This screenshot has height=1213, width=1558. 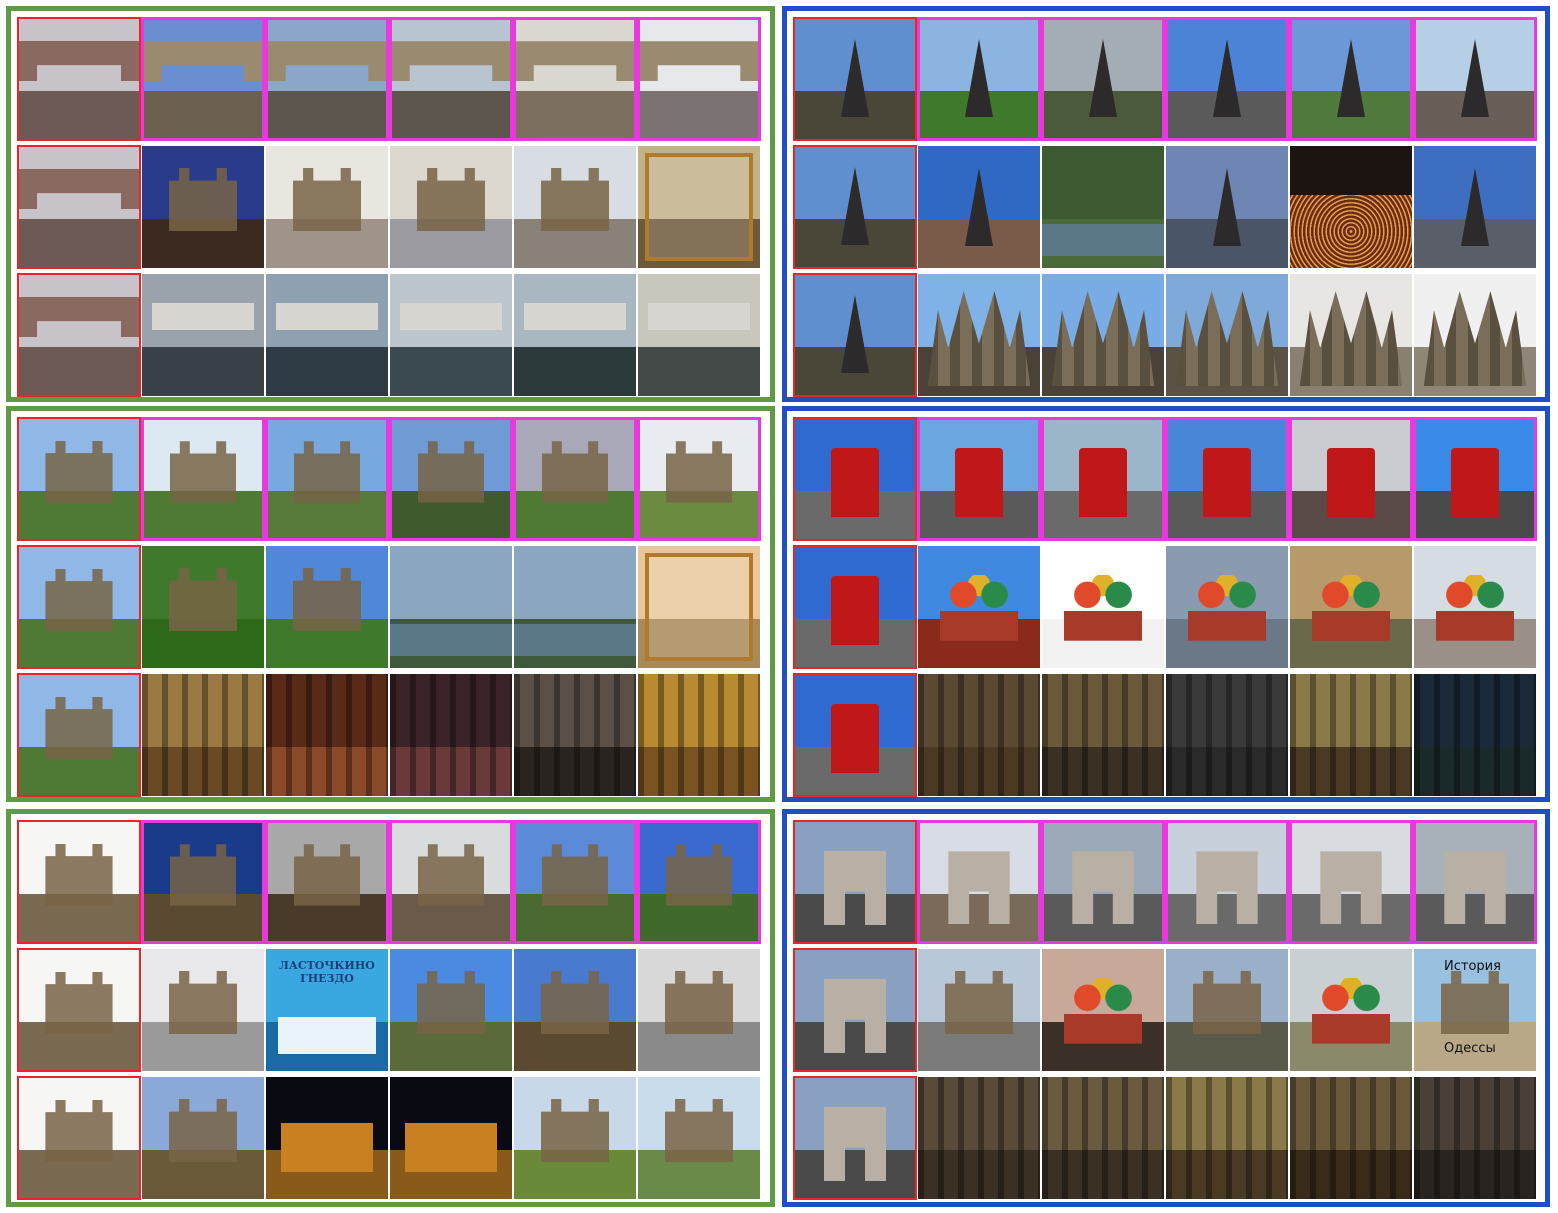 I want to click on retrieved-image: ЛАСТОЧКИНО ГНЕЗДО, so click(x=327, y=1010).